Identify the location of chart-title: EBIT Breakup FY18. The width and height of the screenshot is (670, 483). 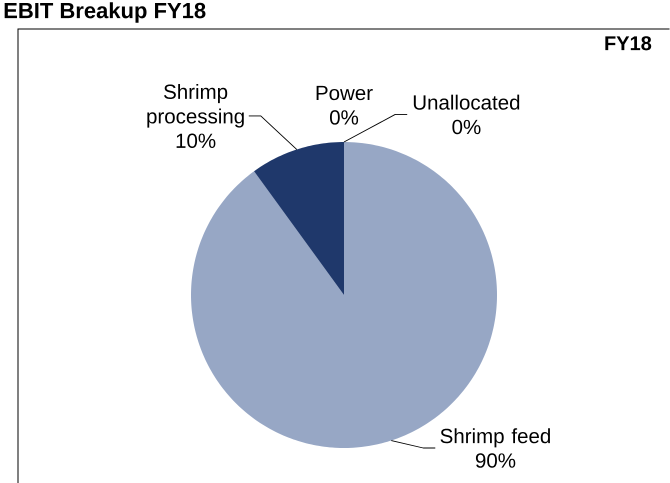
(105, 12).